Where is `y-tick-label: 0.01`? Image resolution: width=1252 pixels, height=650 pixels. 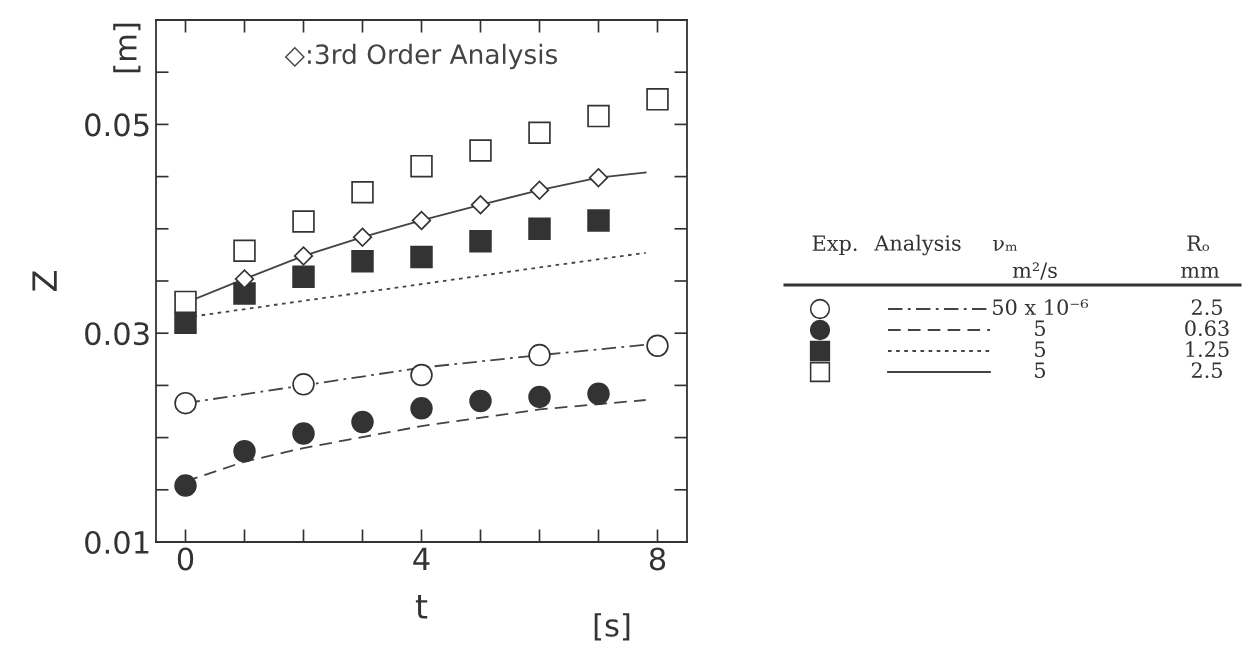
y-tick-label: 0.01 is located at coordinates (117, 542).